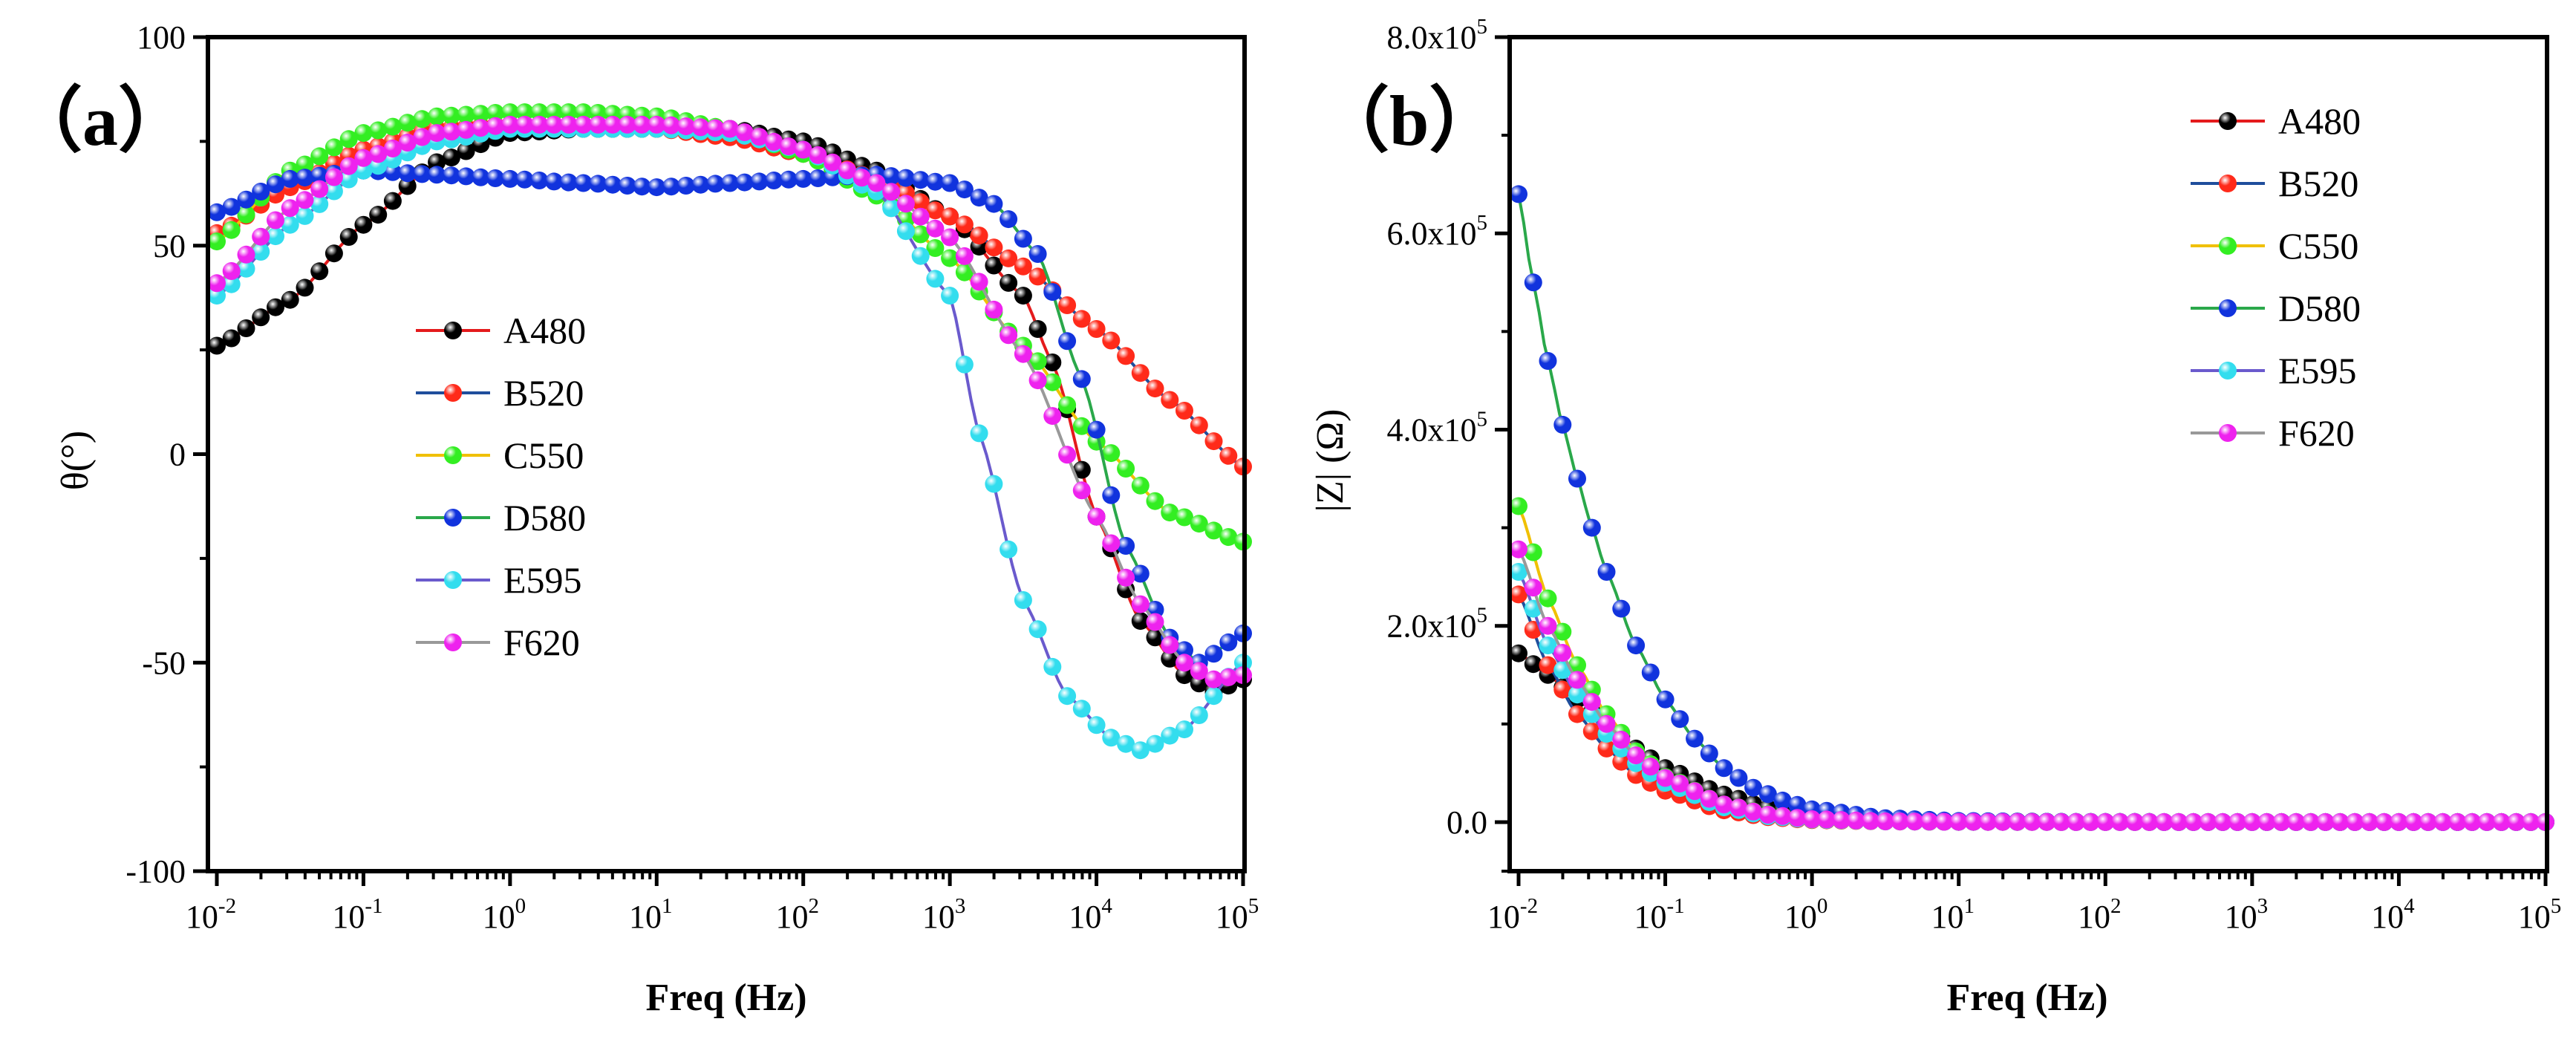  What do you see at coordinates (1806, 915) in the screenshot?
I see `panel-b-x-tick-label: 10⁰` at bounding box center [1806, 915].